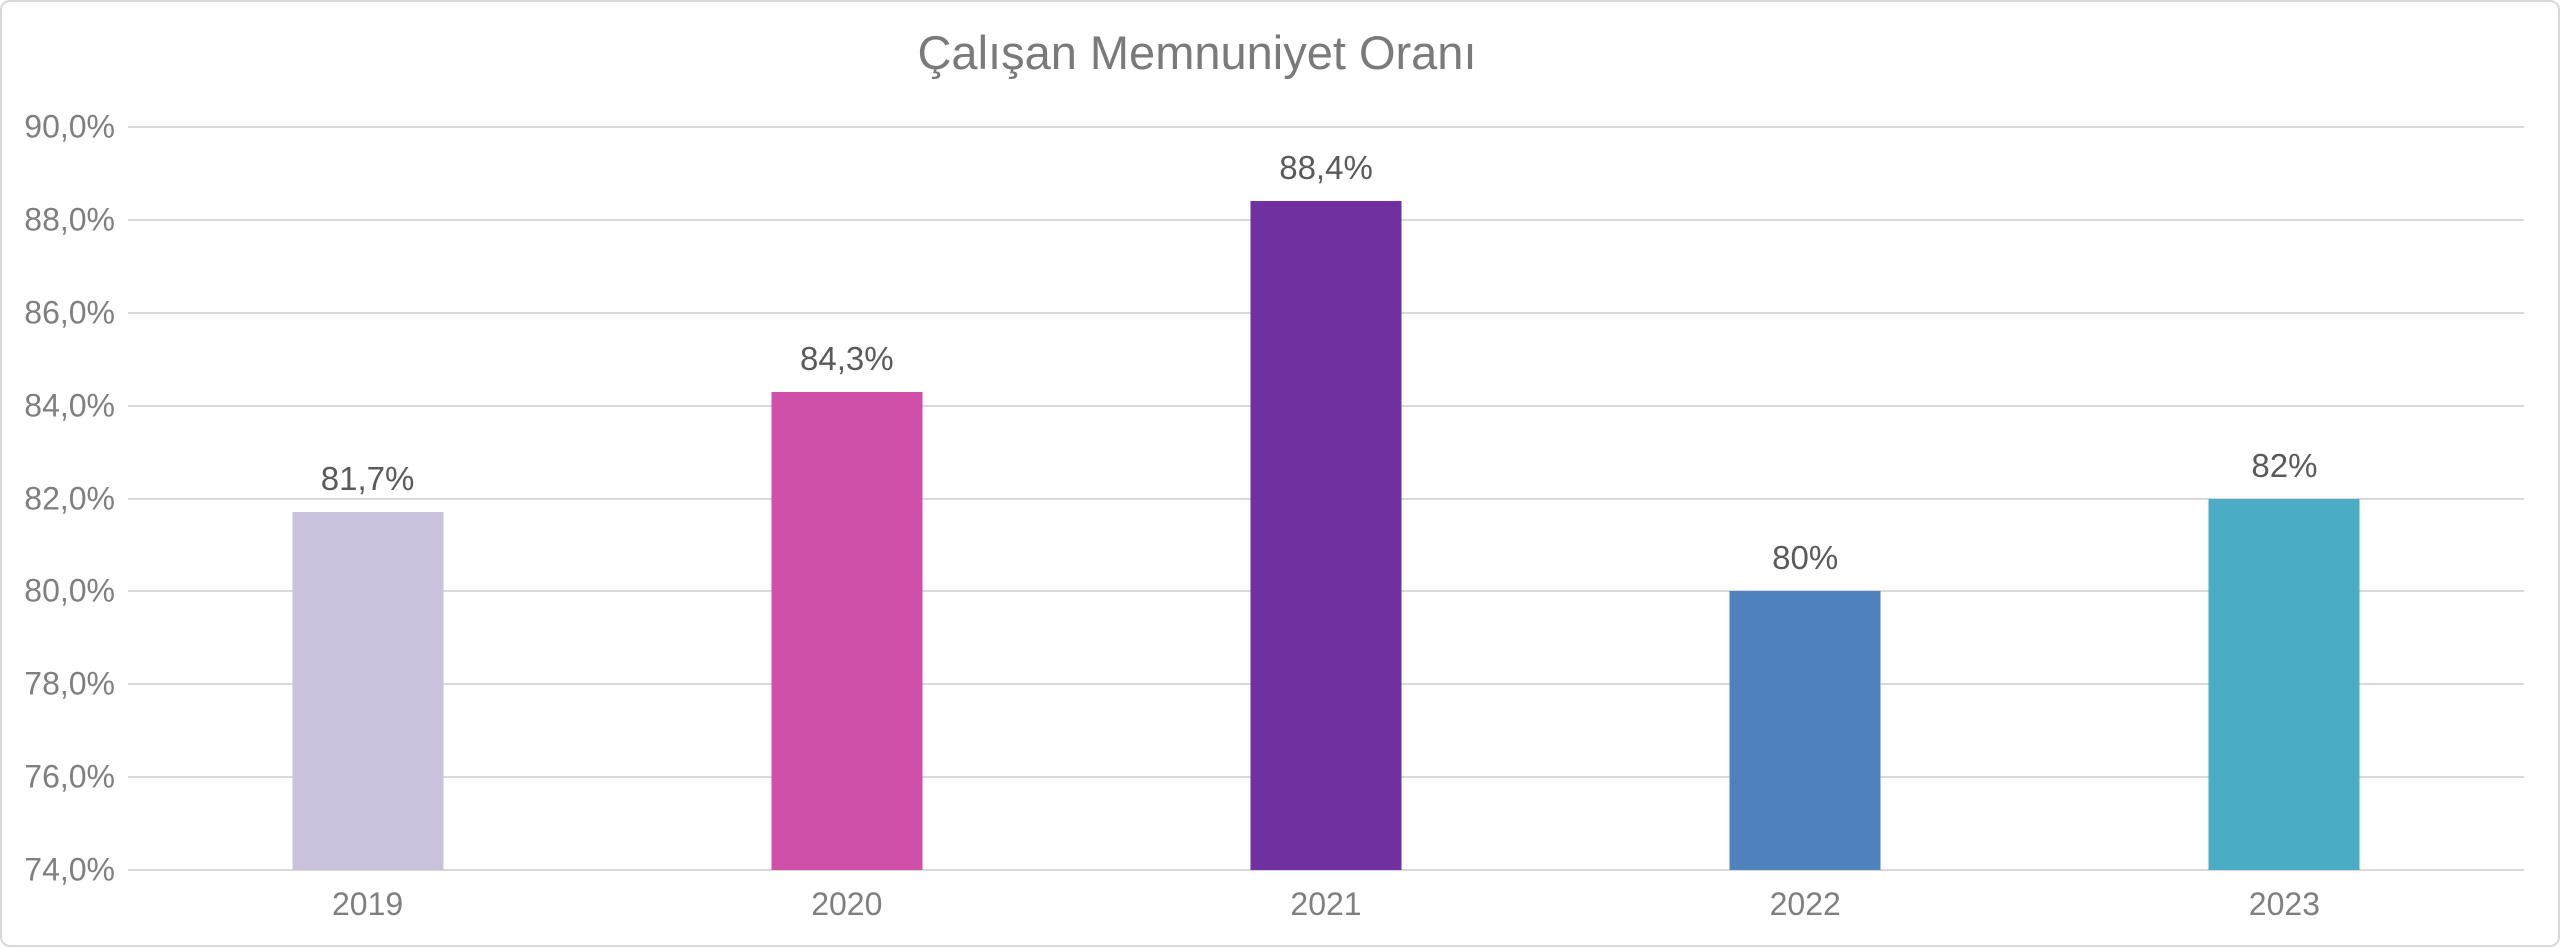  Describe the element at coordinates (368, 691) in the screenshot. I see `bar-2019` at that location.